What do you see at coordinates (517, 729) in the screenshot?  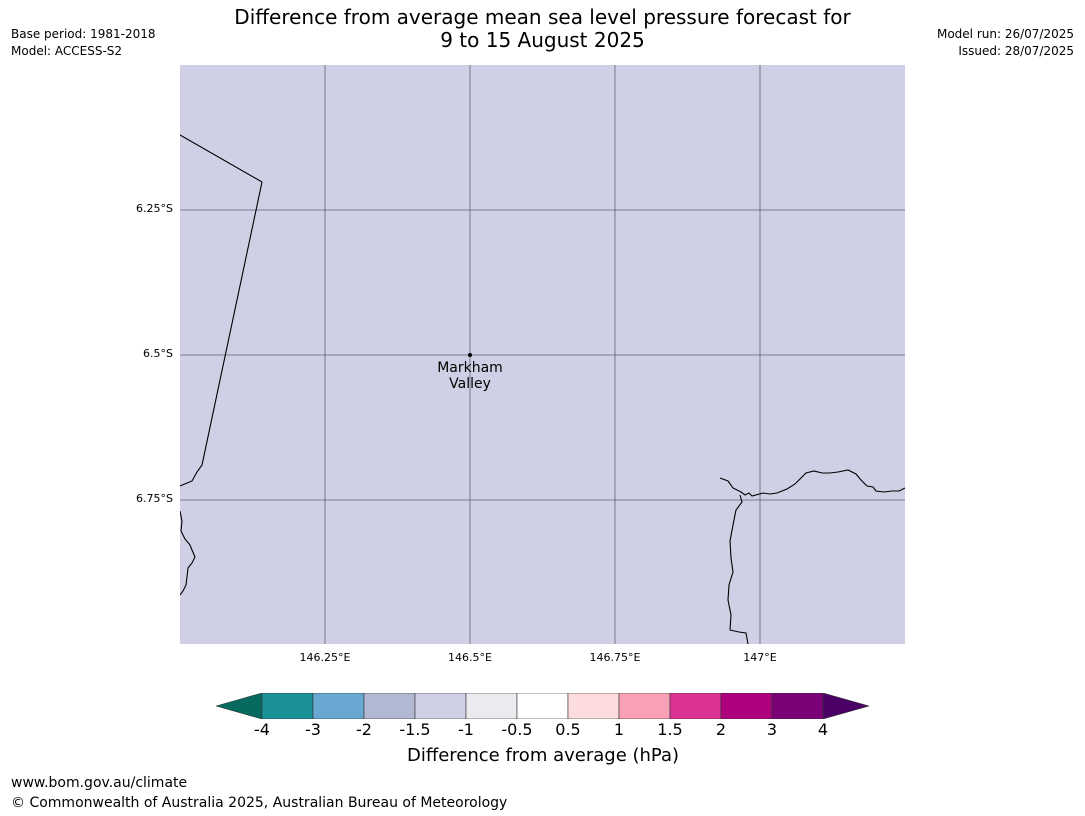 I see `legend-tick: -0.5` at bounding box center [517, 729].